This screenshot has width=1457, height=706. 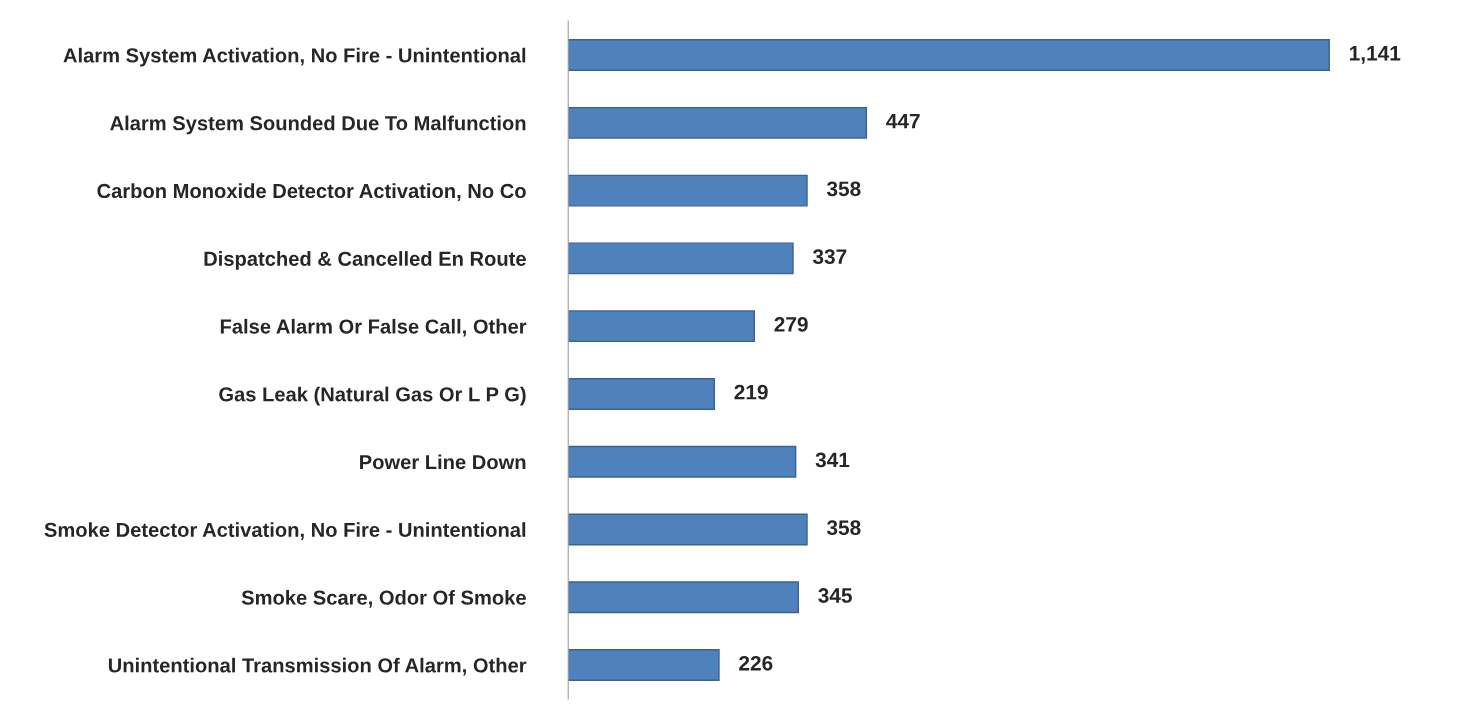 I want to click on data-label: 226, so click(x=756, y=663).